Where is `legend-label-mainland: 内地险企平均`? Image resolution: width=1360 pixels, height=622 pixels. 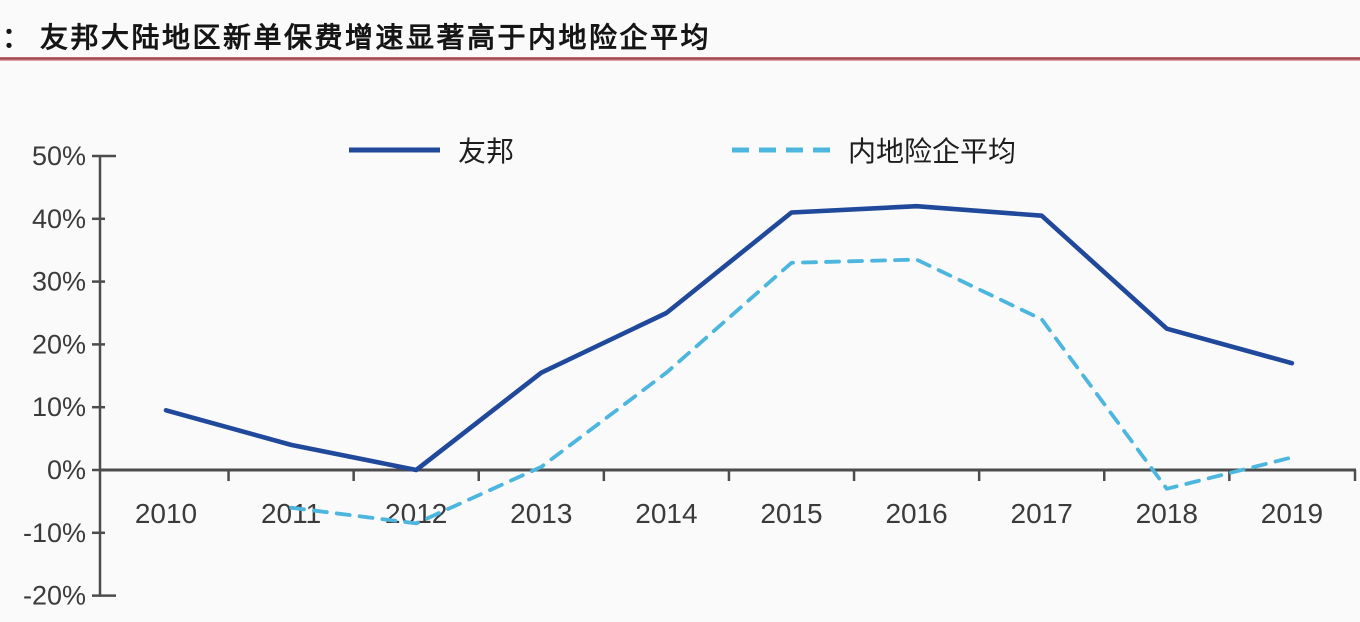 legend-label-mainland: 内地险企平均 is located at coordinates (932, 151).